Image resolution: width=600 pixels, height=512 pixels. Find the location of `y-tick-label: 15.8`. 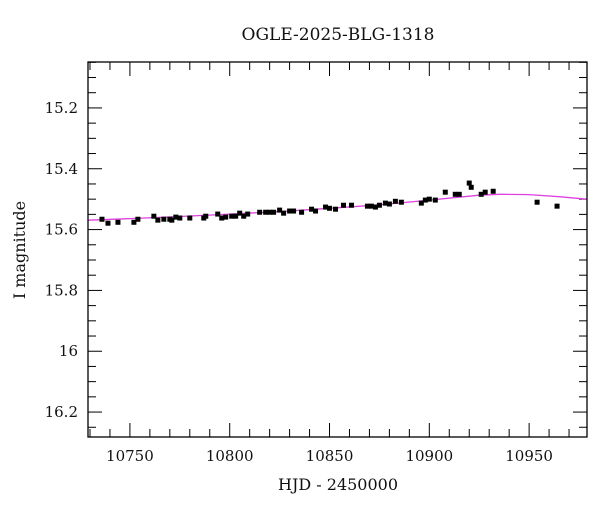

y-tick-label: 15.8 is located at coordinates (61, 290).